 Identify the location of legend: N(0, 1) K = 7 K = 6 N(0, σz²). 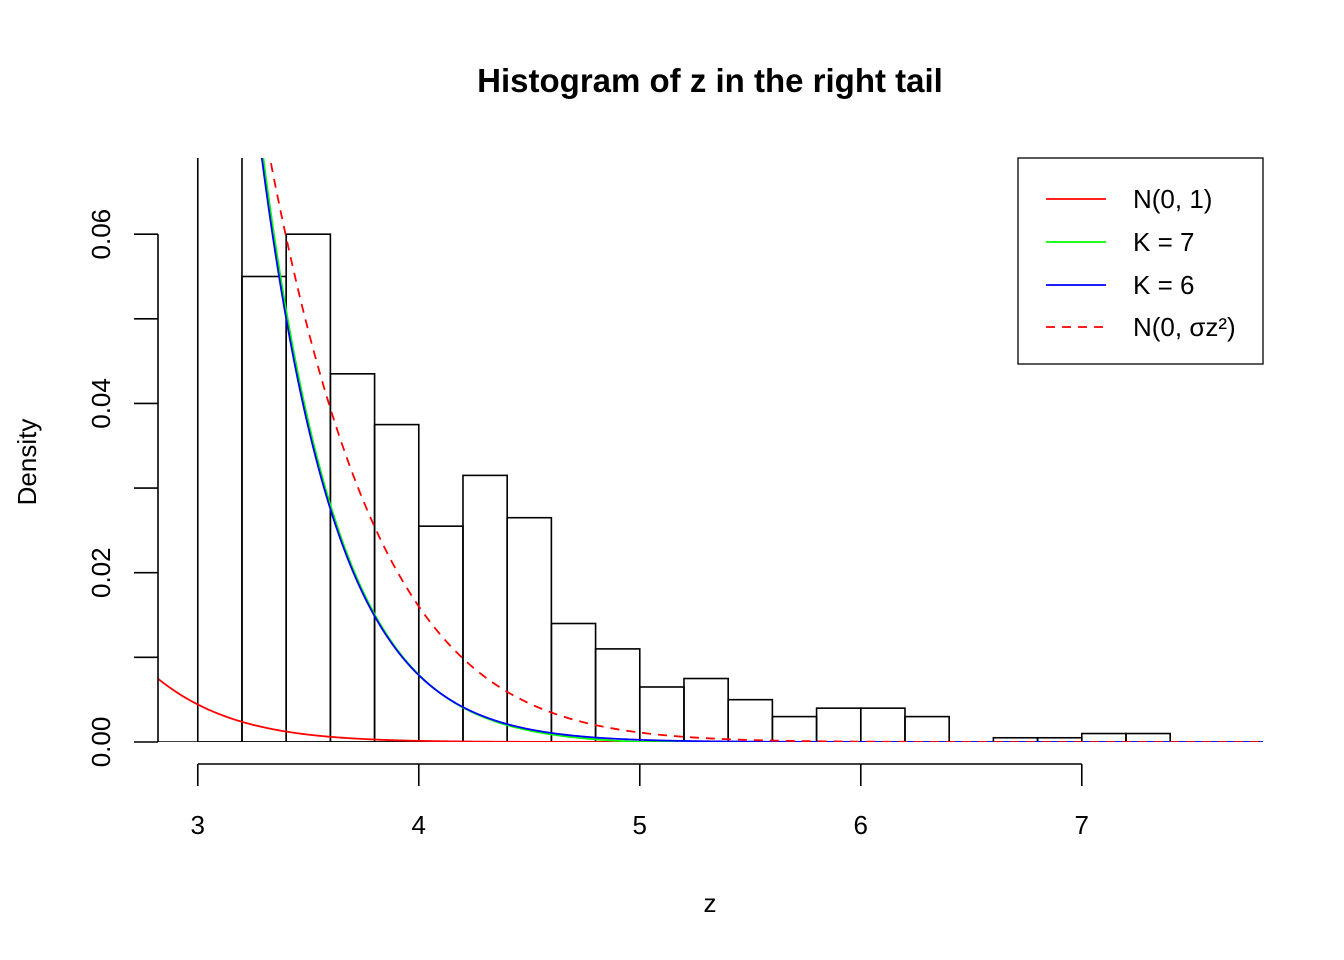
(1140, 261).